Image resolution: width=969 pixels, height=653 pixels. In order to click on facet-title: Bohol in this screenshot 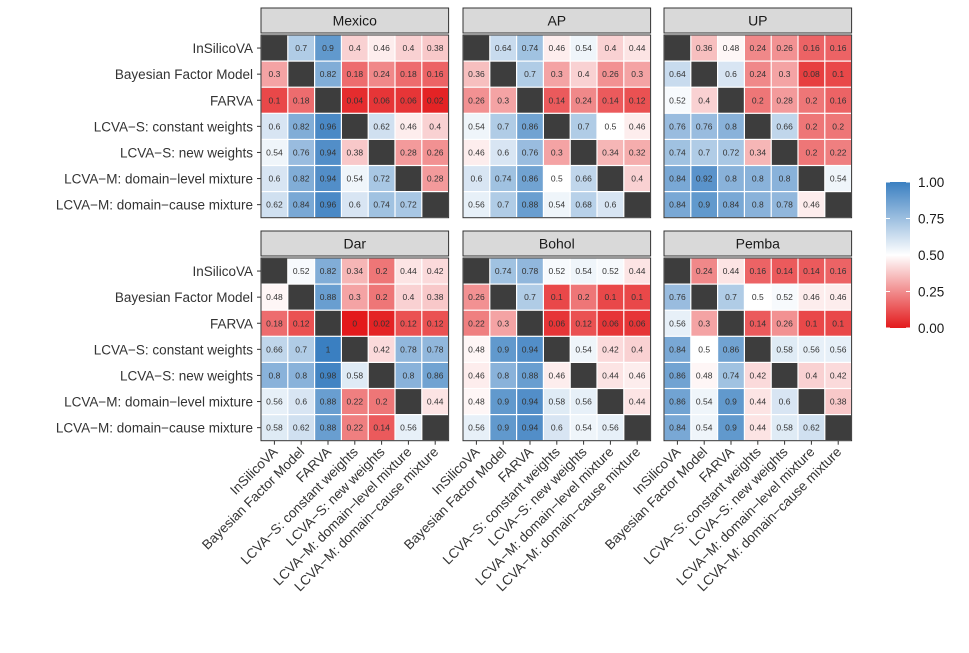, I will do `click(557, 244)`.